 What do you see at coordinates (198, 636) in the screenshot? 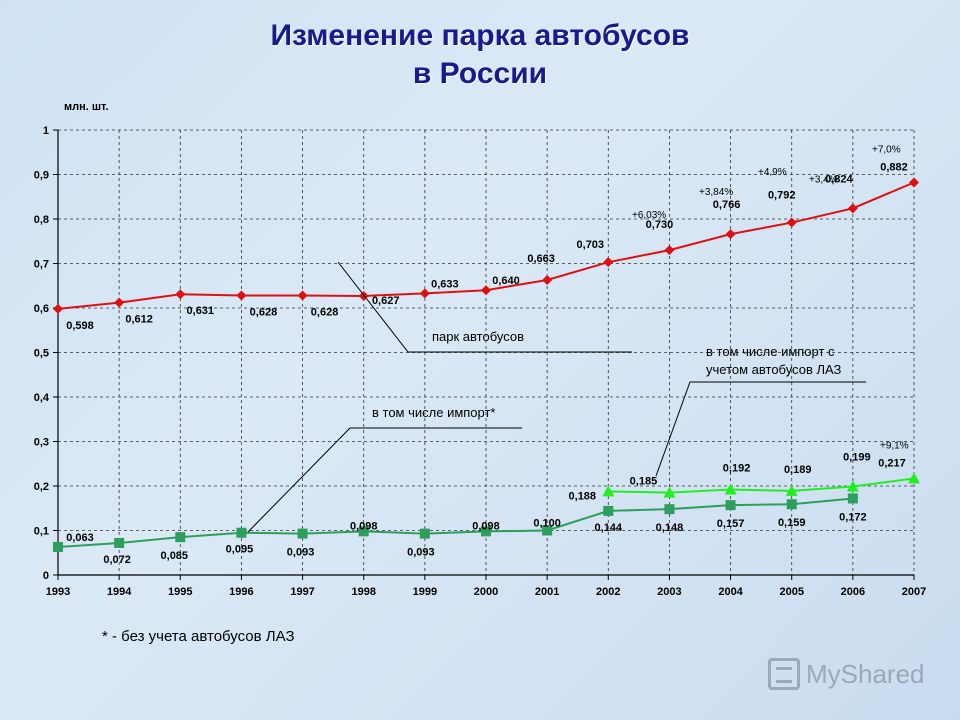
I see `footnote: * - без учета автобусов ЛАЗ` at bounding box center [198, 636].